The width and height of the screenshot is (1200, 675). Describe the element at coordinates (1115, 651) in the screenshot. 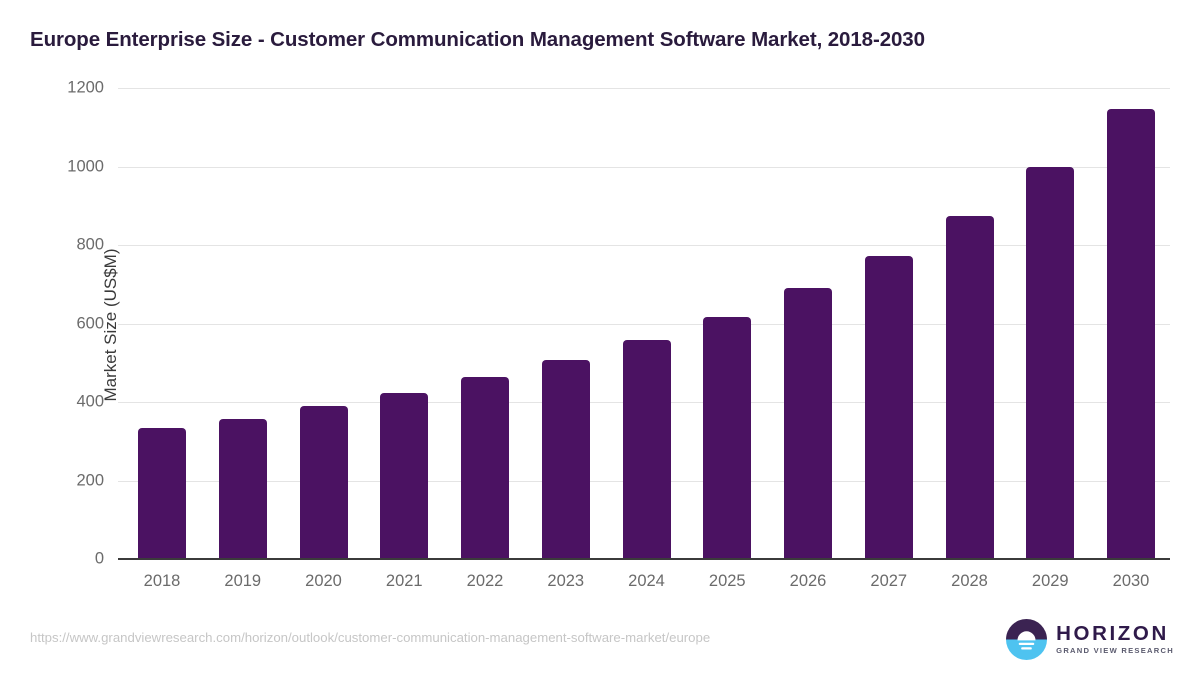

I see `logo-tagline: GRAND VIEW RESEARCH` at that location.